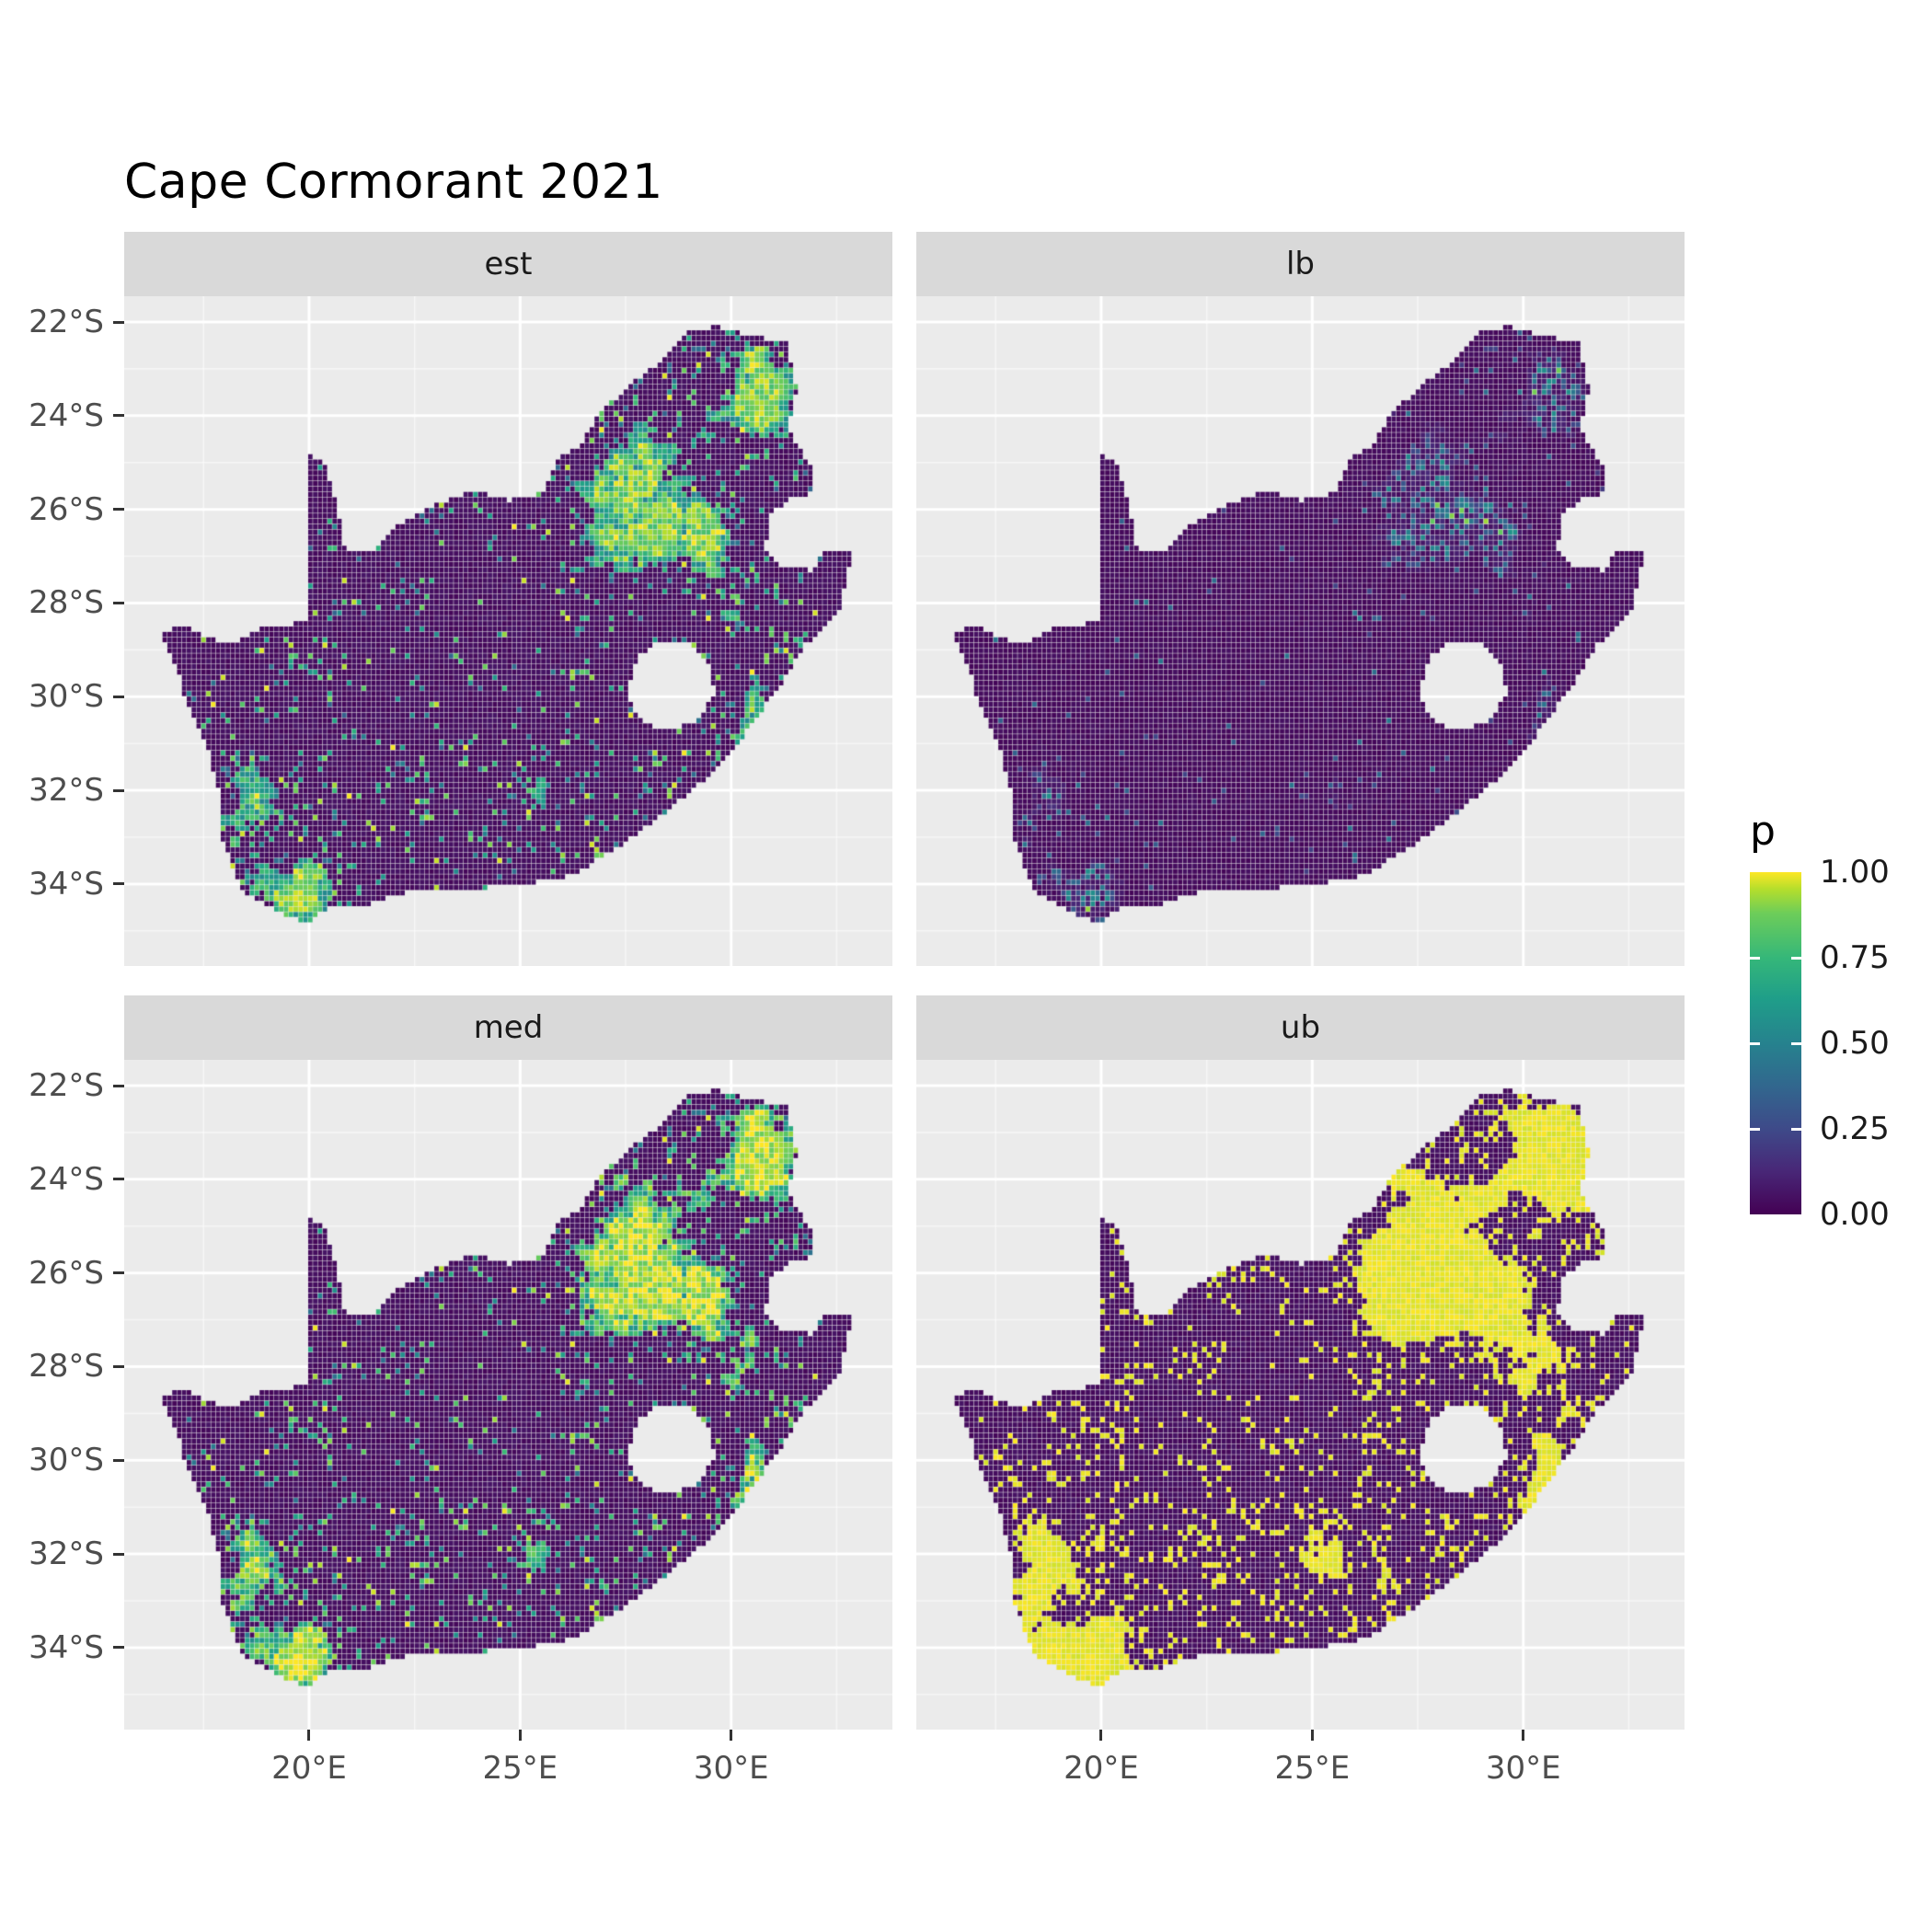  I want to click on facet-strip-label: lb, so click(1300, 264).